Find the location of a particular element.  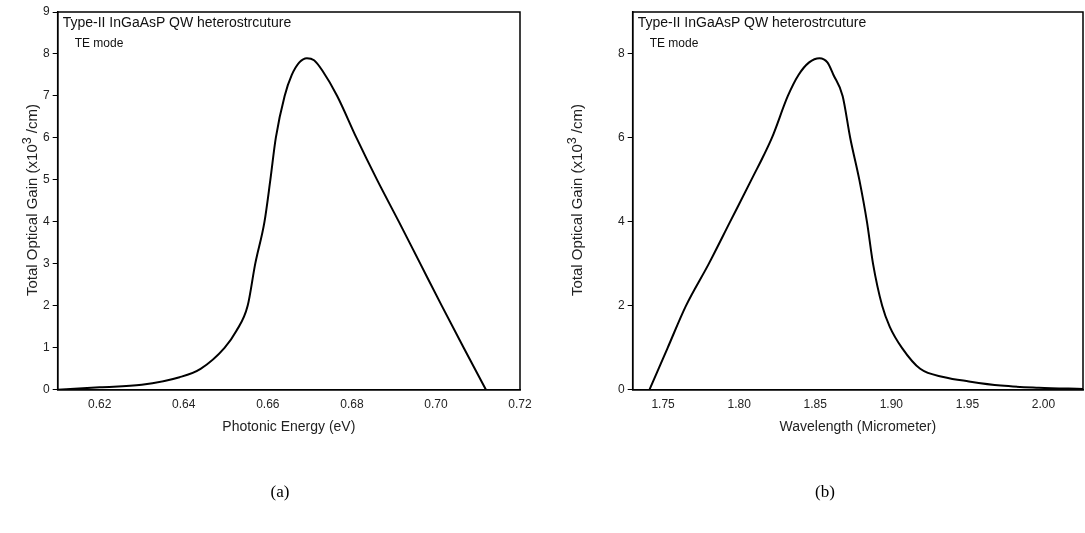

y-tick-label: 3 is located at coordinates (46, 263).